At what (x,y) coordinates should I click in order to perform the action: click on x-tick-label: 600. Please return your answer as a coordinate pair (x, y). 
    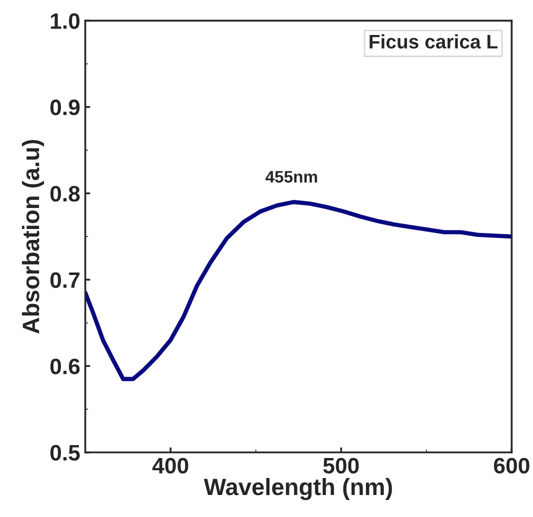
    Looking at the image, I should click on (512, 466).